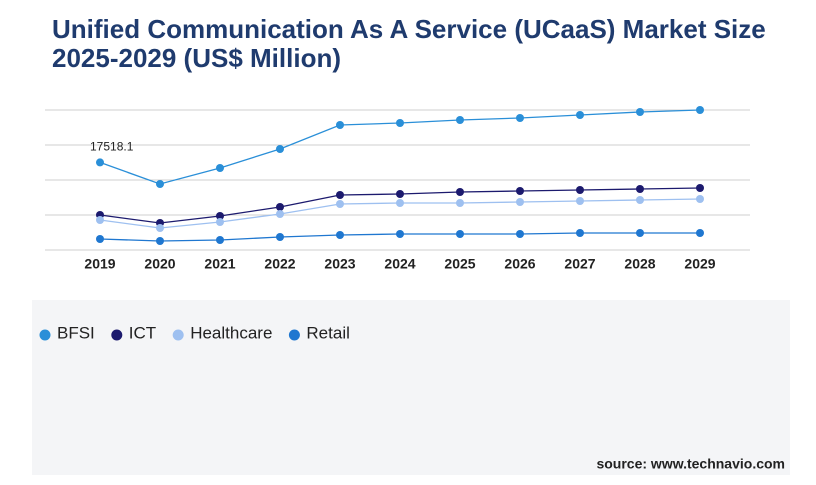 The height and width of the screenshot is (485, 816). Describe the element at coordinates (219, 264) in the screenshot. I see `x-tick-label: 2021` at that location.